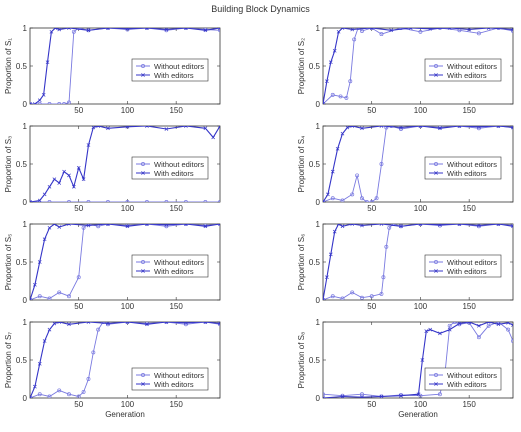  Describe the element at coordinates (260, 9) in the screenshot. I see `figure-title: Building Block Dynamics` at that location.